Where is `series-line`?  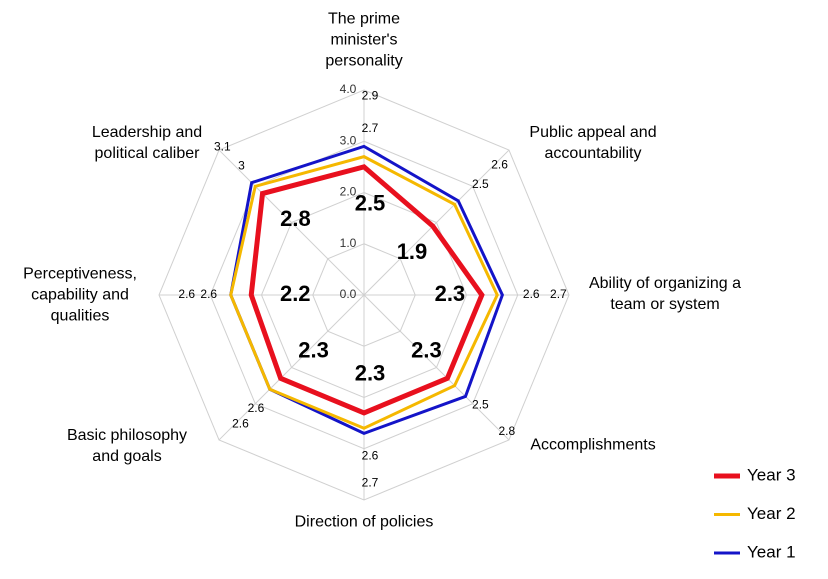 series-line is located at coordinates (366, 290).